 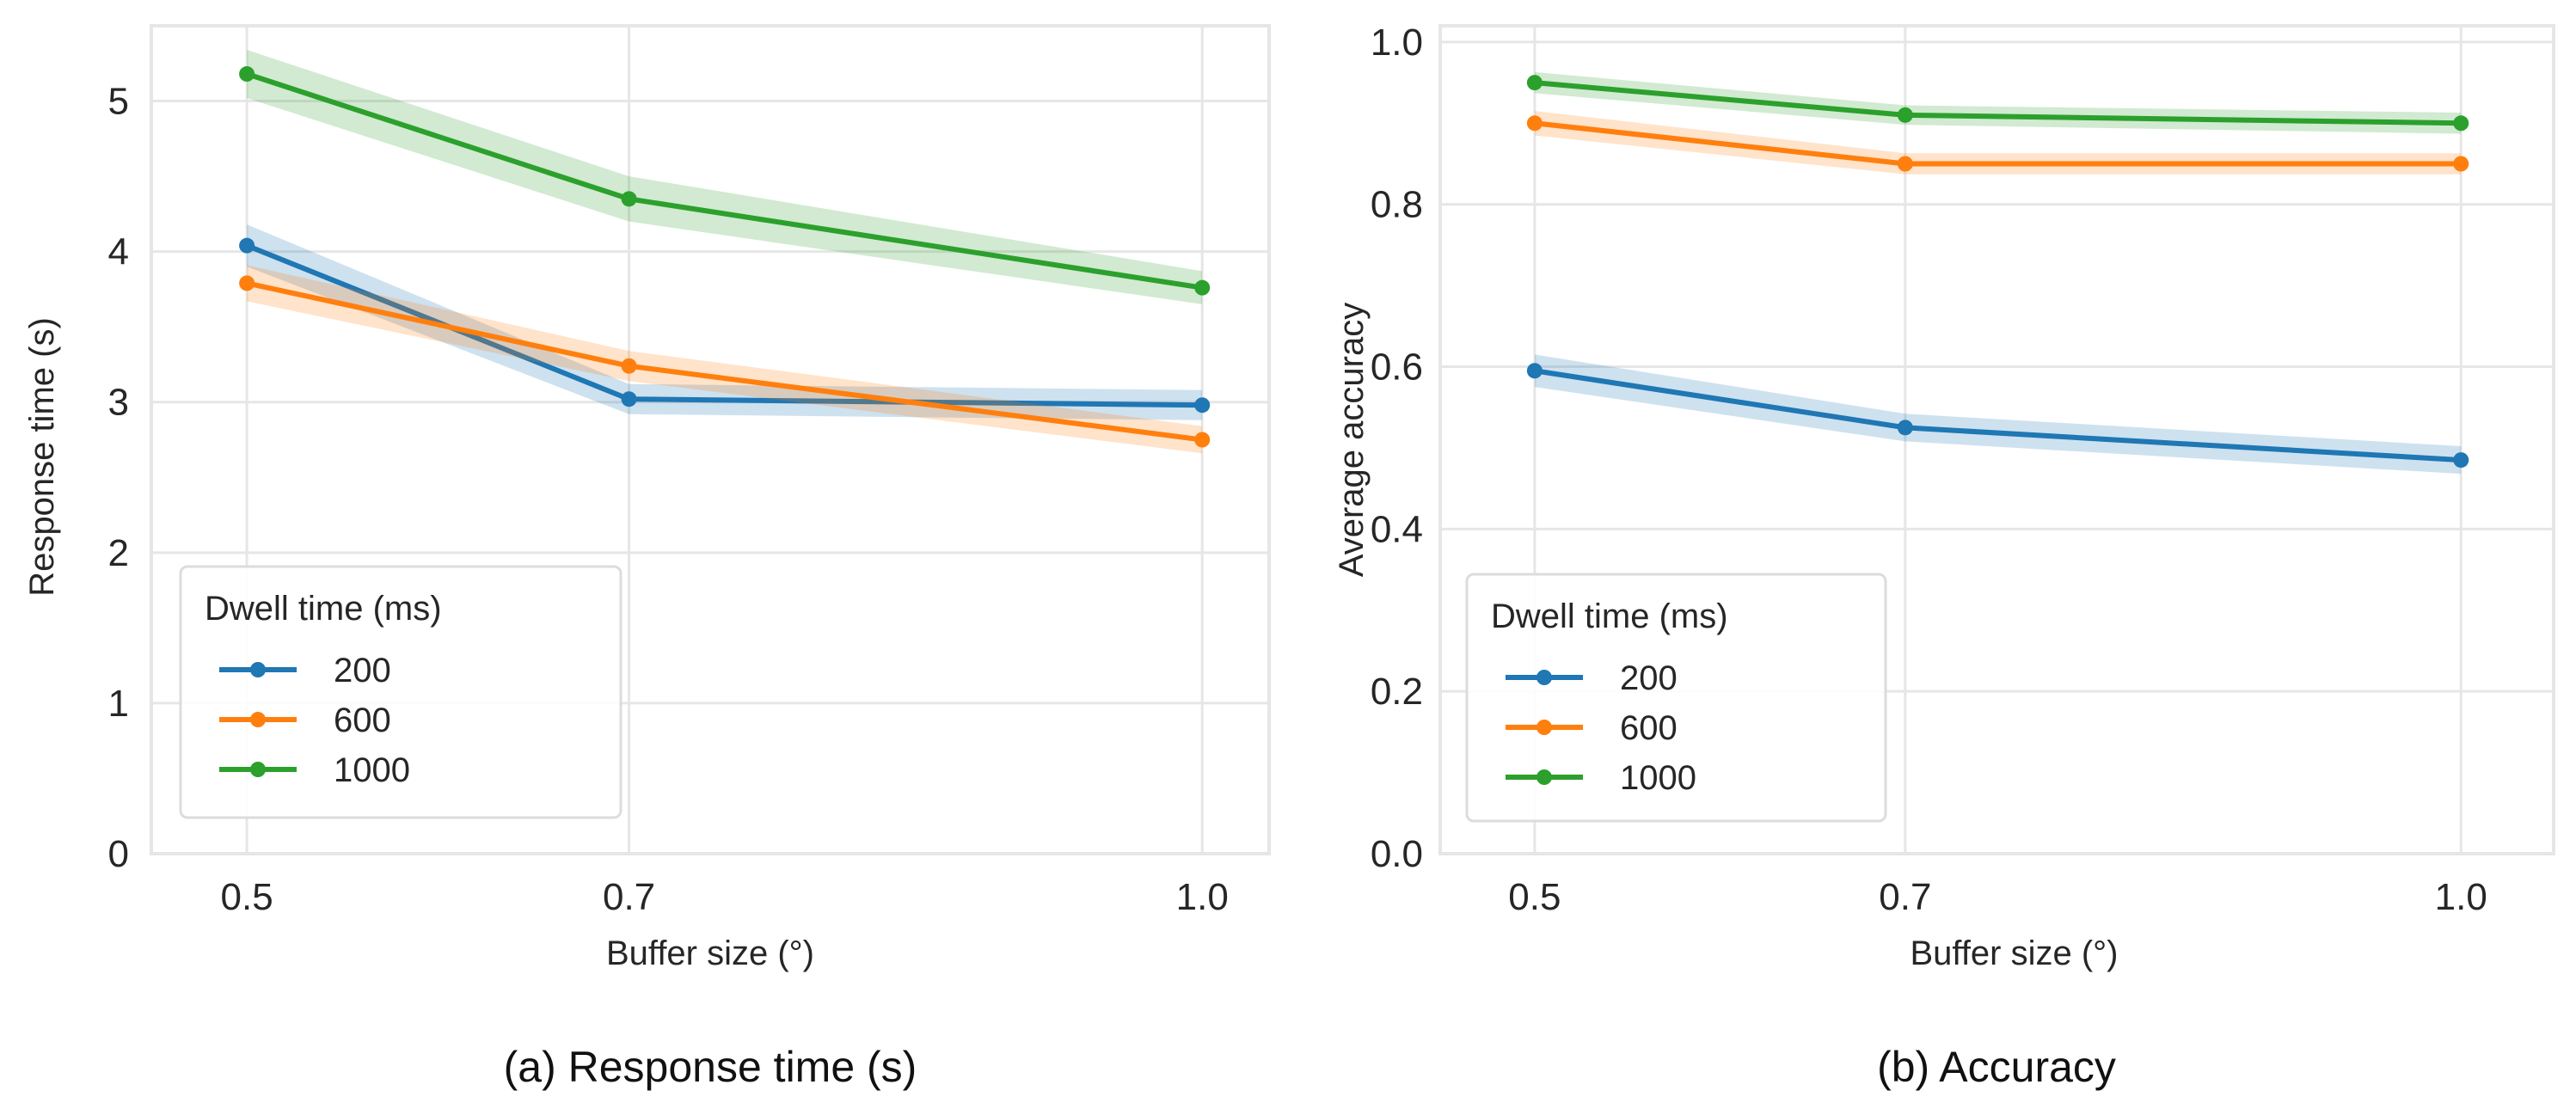 I want to click on y-tick-label: 1, so click(x=119, y=704).